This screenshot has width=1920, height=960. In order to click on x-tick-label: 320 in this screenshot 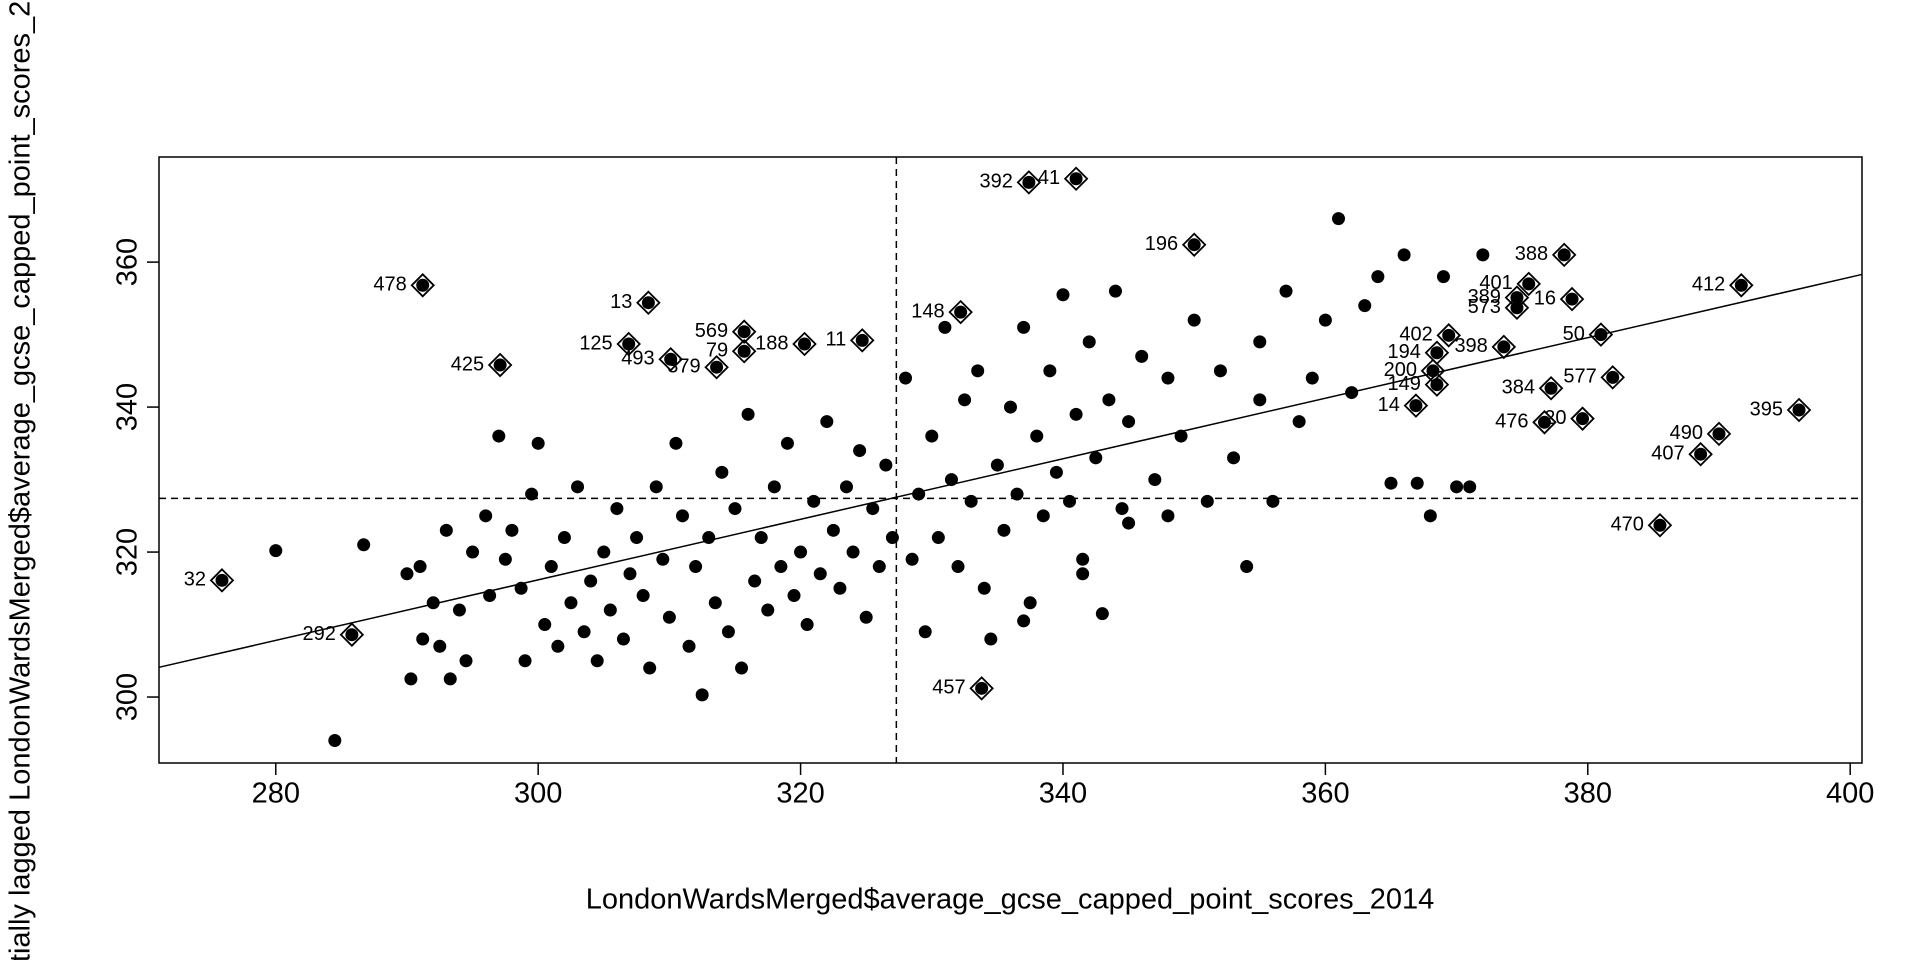, I will do `click(800, 794)`.